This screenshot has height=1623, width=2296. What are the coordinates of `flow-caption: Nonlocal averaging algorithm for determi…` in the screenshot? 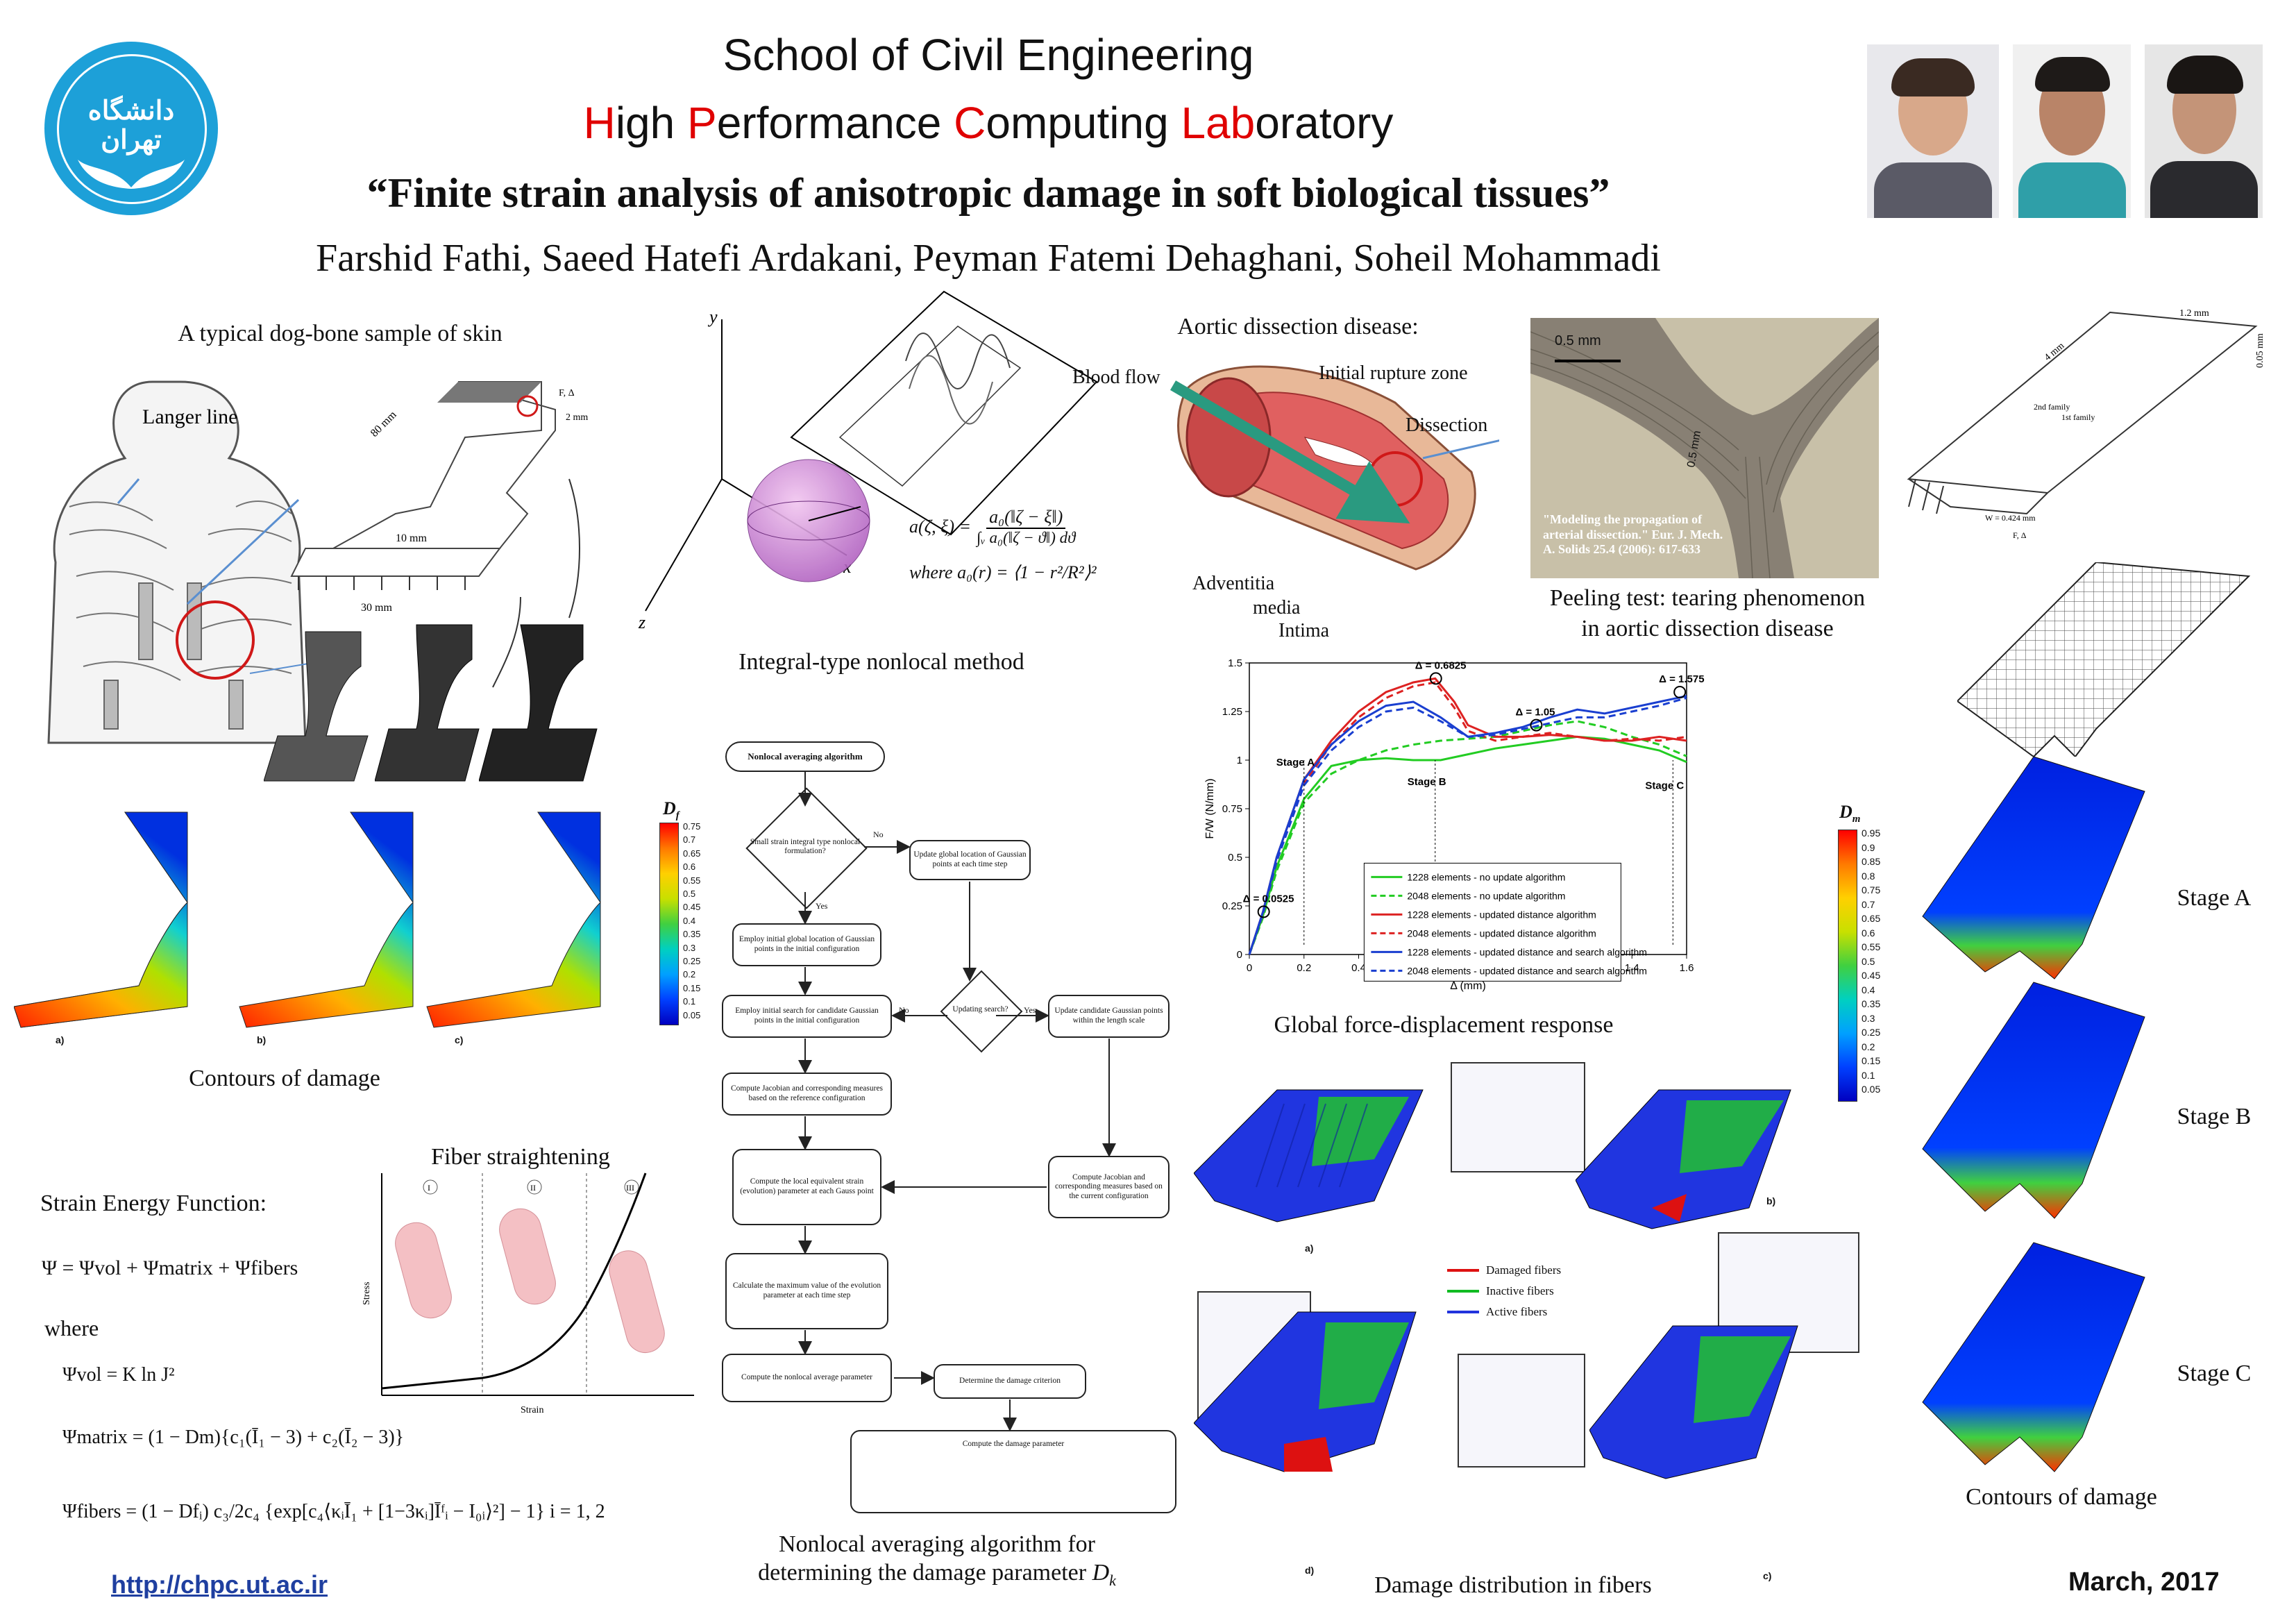 It's located at (937, 1560).